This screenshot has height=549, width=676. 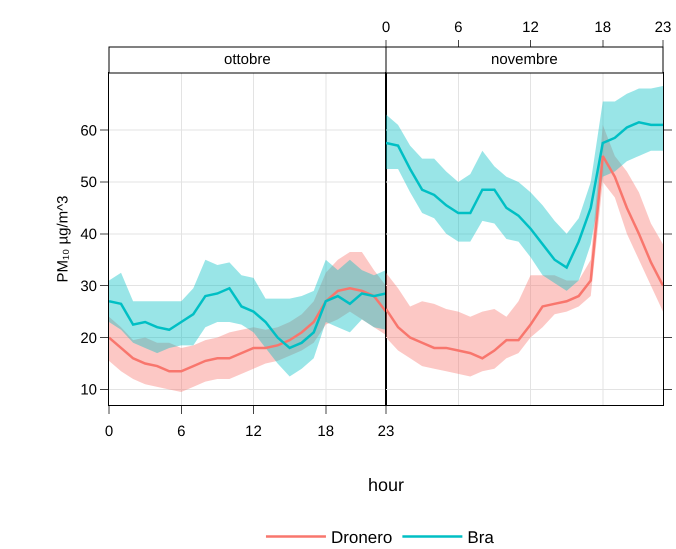 I want to click on y-tick-label: 20, so click(x=88, y=338).